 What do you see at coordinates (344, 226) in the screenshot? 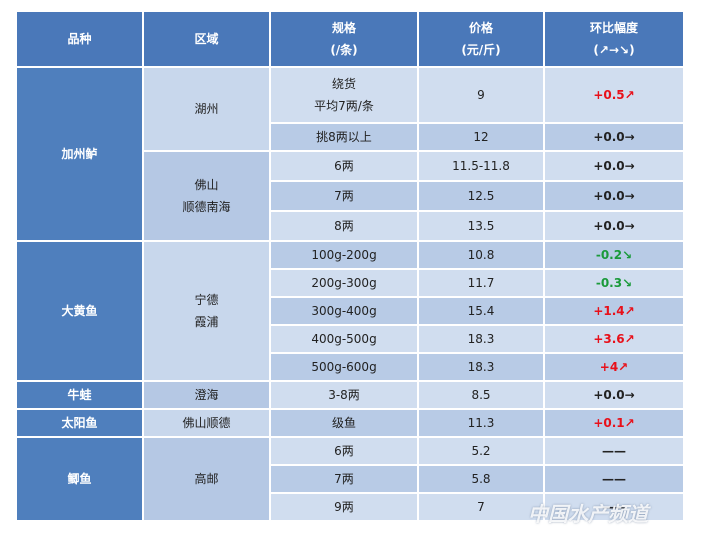
I see `spec-cell: 8两` at bounding box center [344, 226].